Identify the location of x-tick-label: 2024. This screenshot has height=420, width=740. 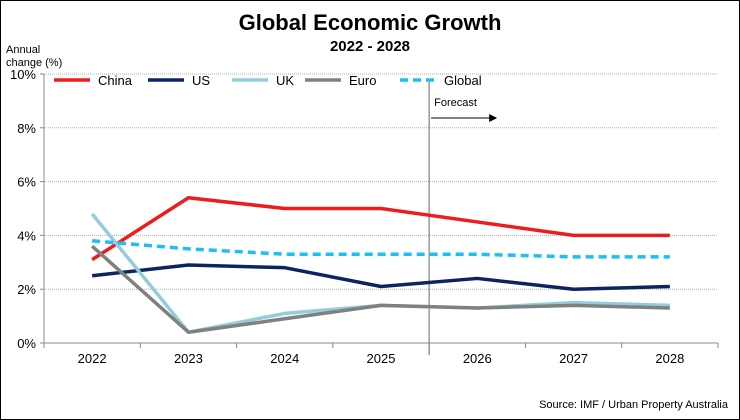
(284, 358).